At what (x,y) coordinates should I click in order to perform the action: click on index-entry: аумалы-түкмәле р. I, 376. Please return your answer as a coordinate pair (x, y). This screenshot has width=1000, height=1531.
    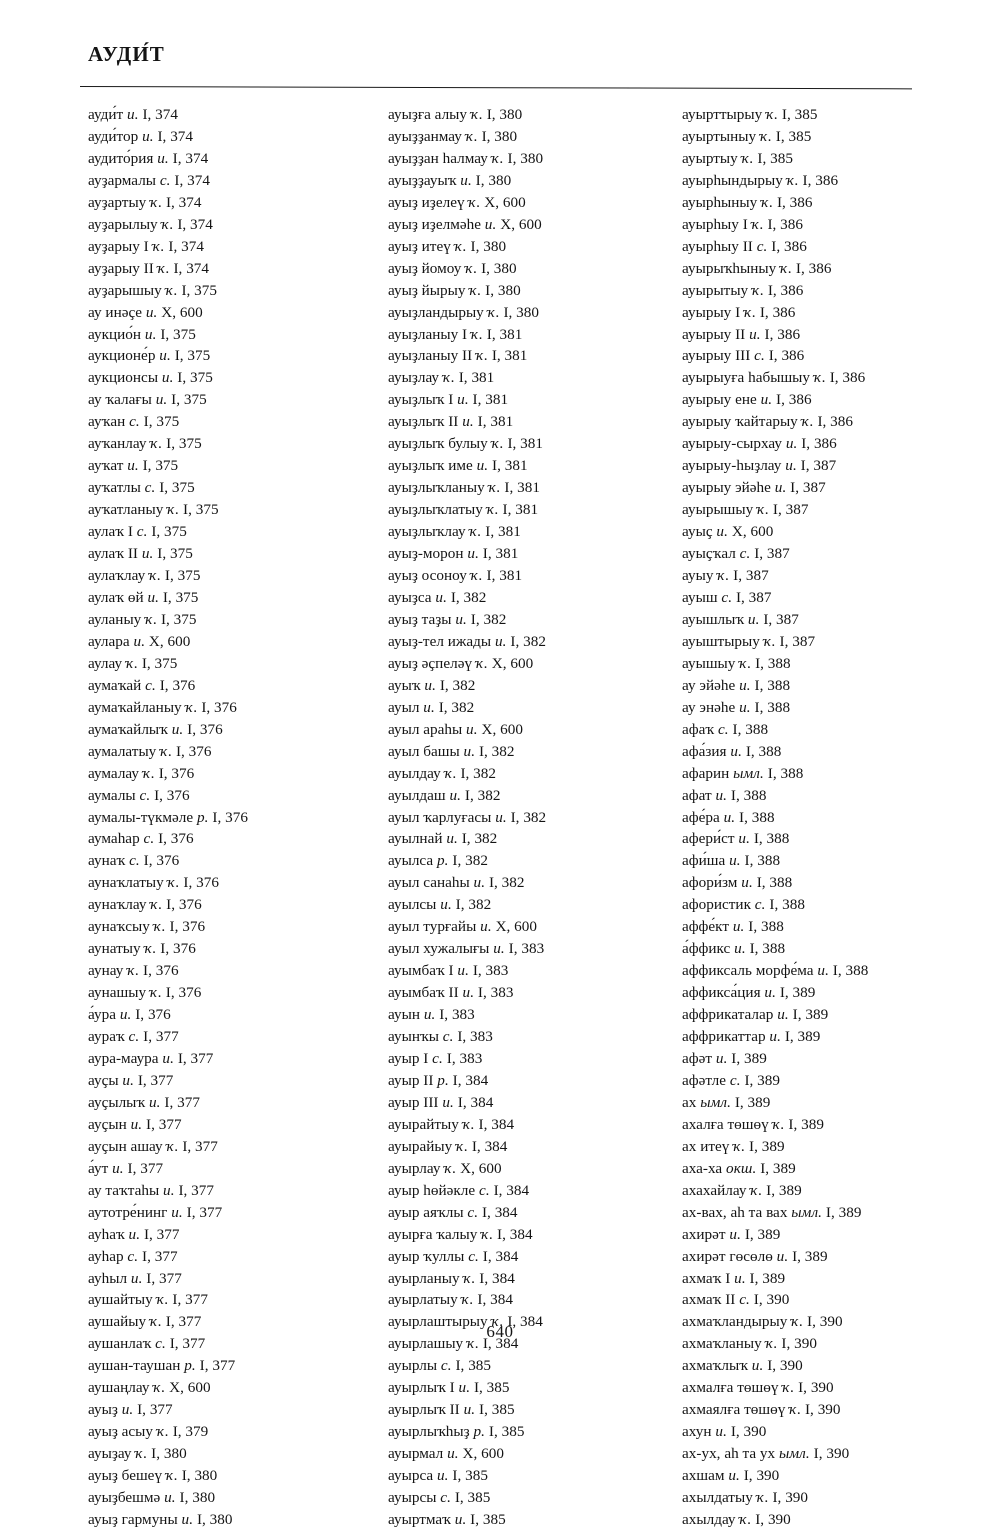
    Looking at the image, I should click on (233, 818).